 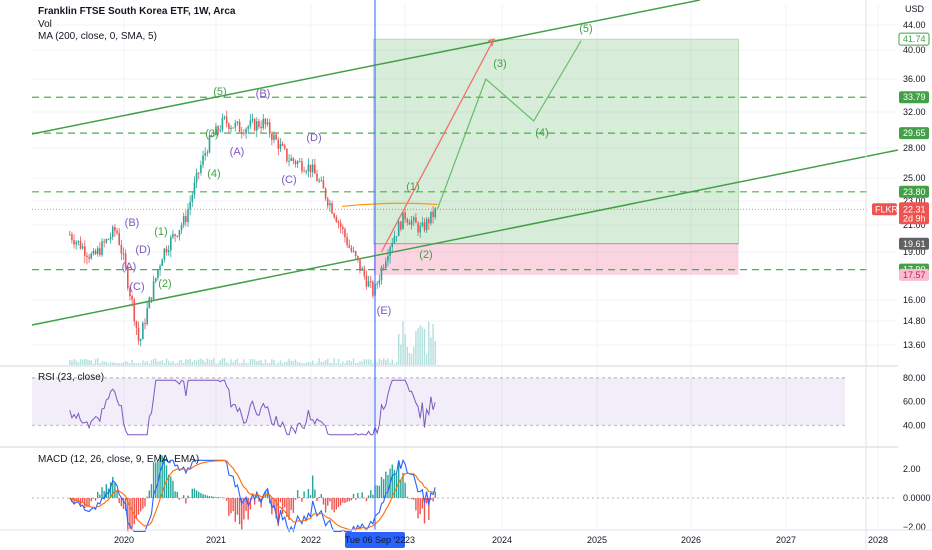 What do you see at coordinates (914, 133) in the screenshot?
I see `price-tag: 29.65` at bounding box center [914, 133].